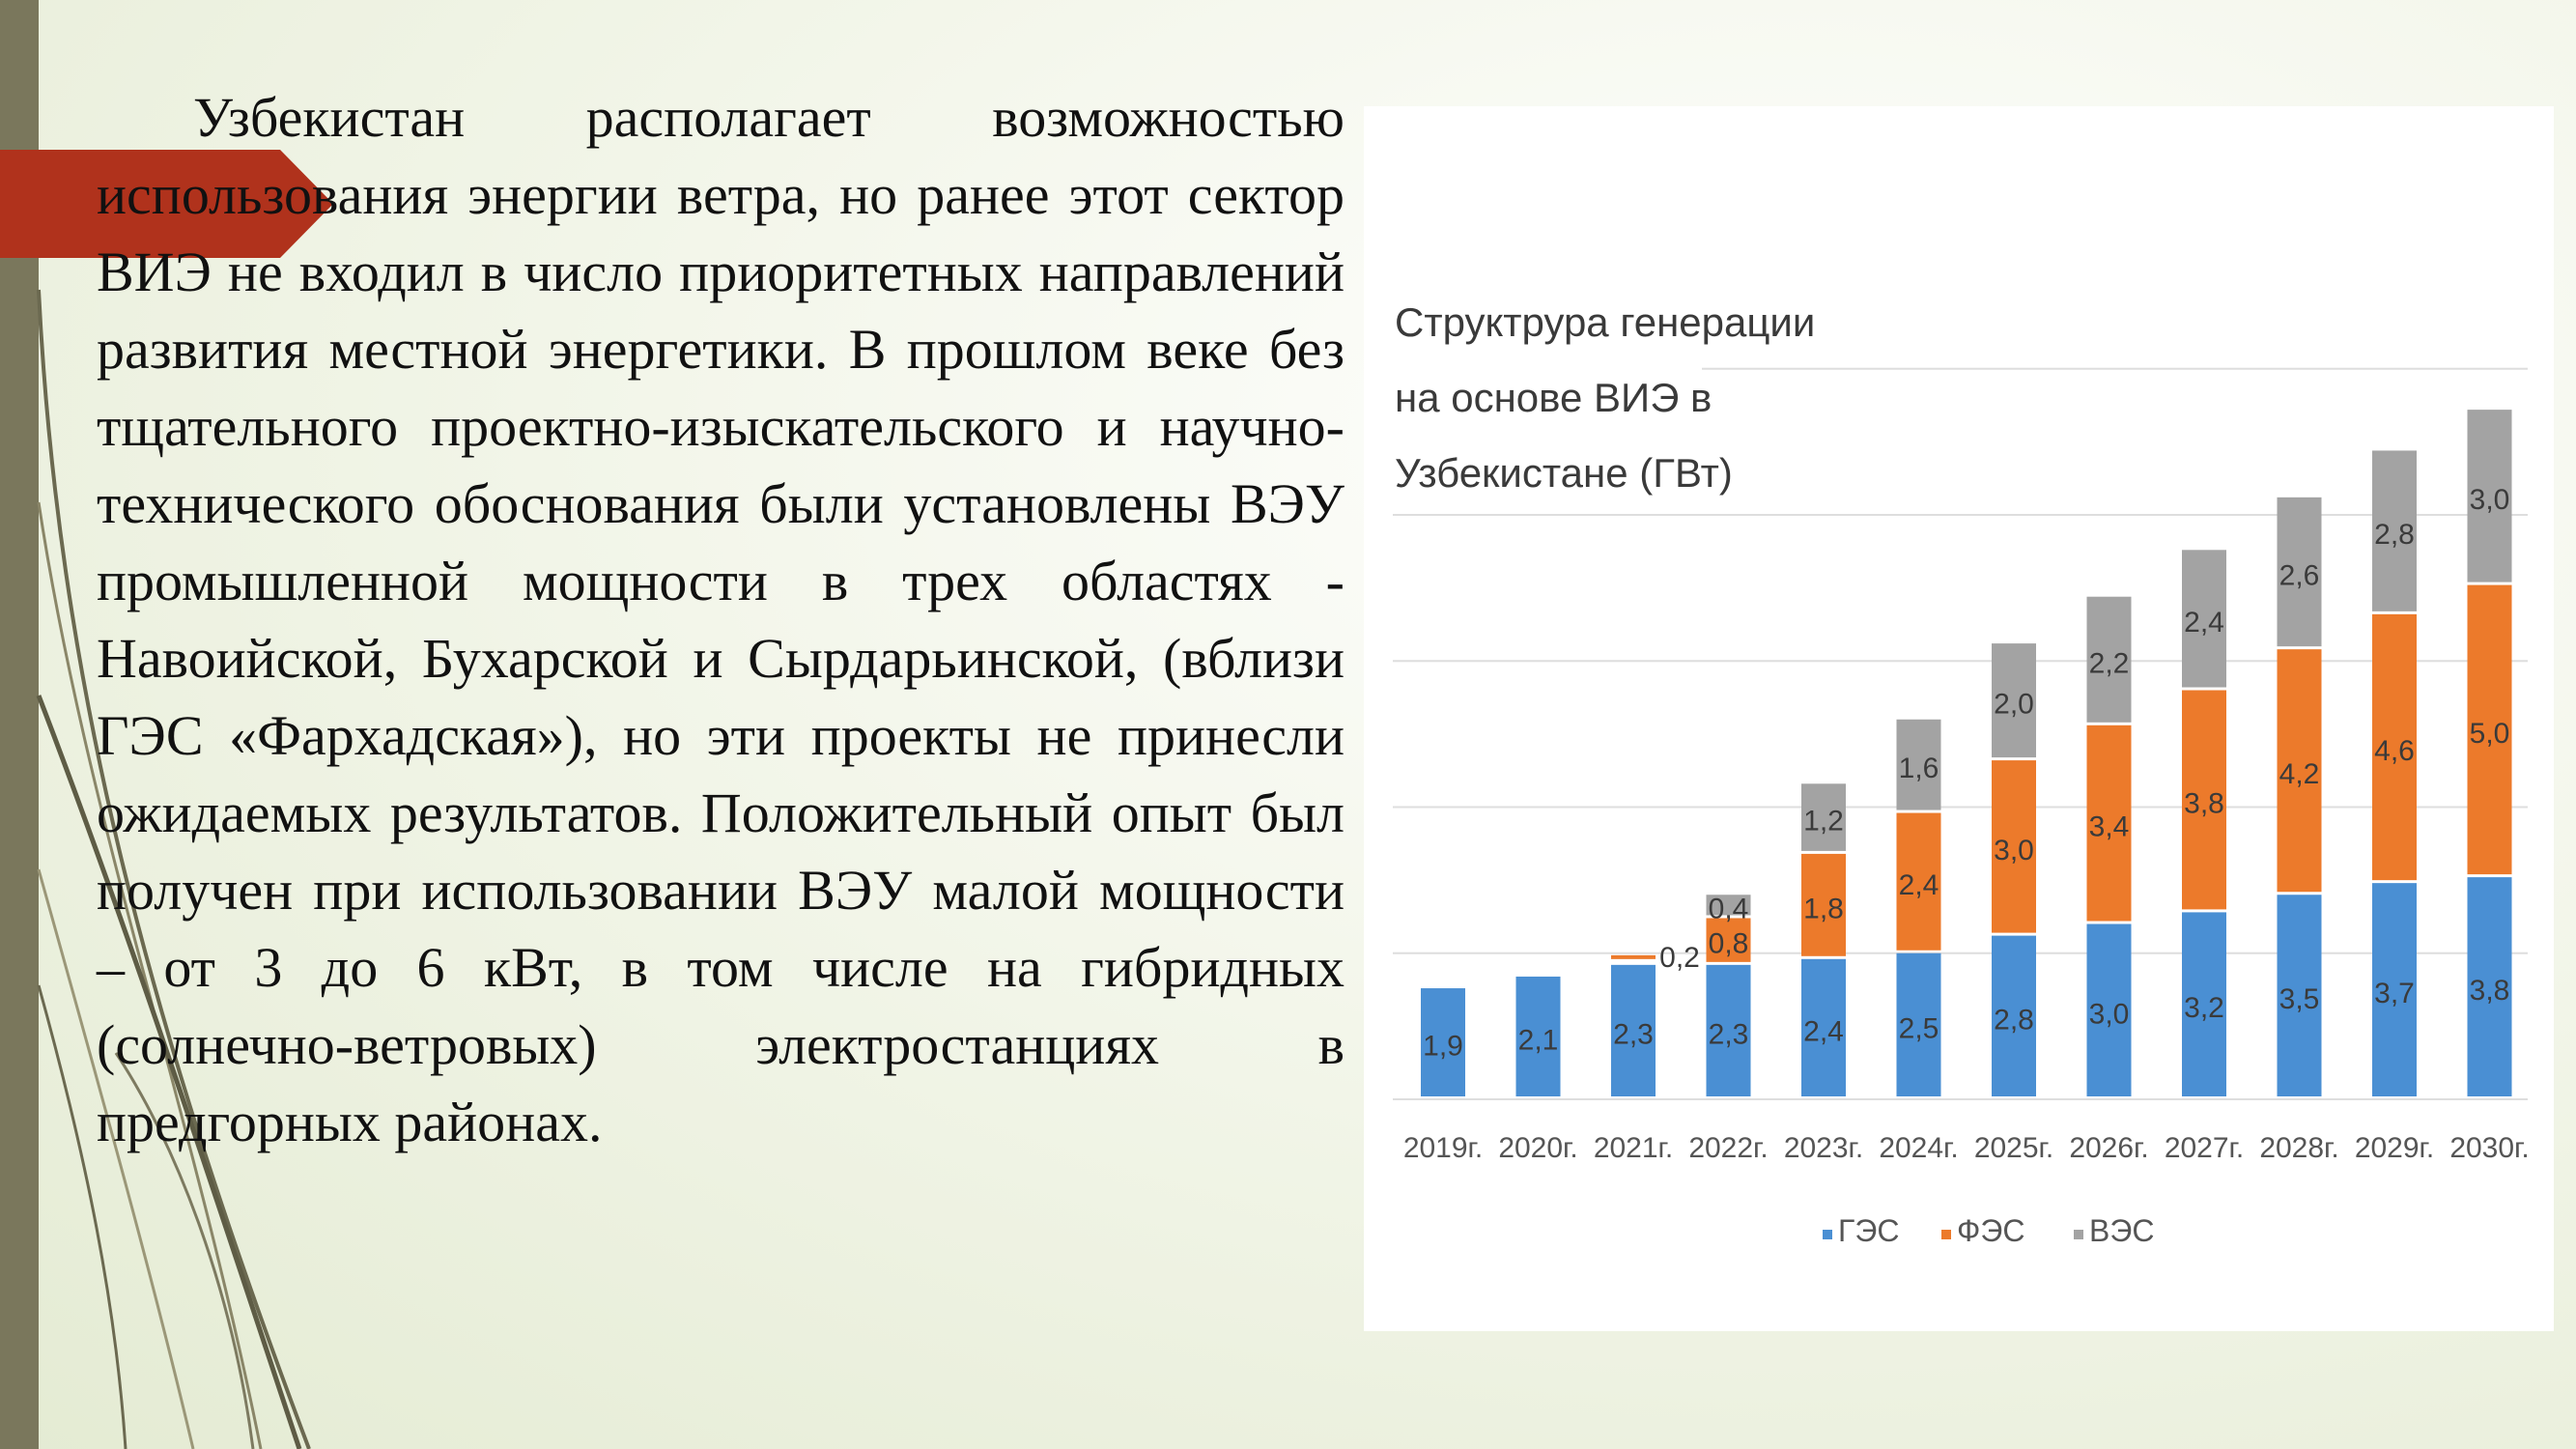 This screenshot has width=2576, height=1449. I want to click on data-label: 2,0, so click(2014, 705).